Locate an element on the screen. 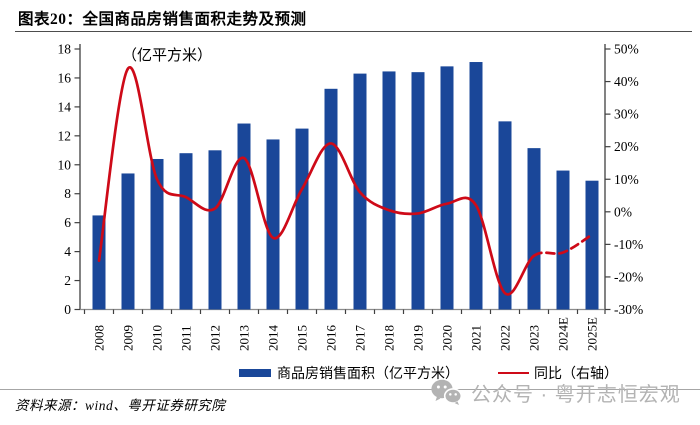  bar-2012 is located at coordinates (215, 230).